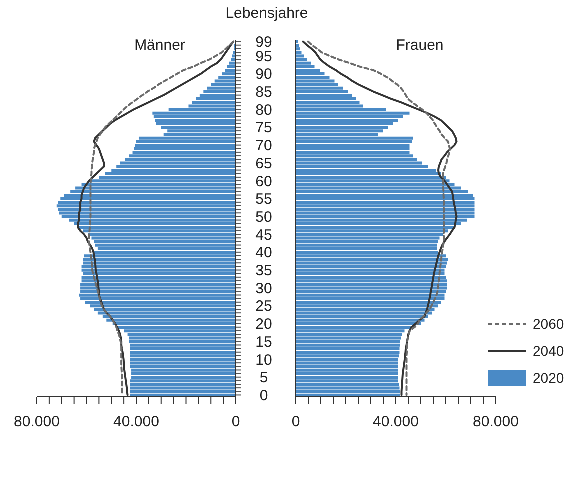  What do you see at coordinates (264, 199) in the screenshot?
I see `y-tick-label: 55` at bounding box center [264, 199].